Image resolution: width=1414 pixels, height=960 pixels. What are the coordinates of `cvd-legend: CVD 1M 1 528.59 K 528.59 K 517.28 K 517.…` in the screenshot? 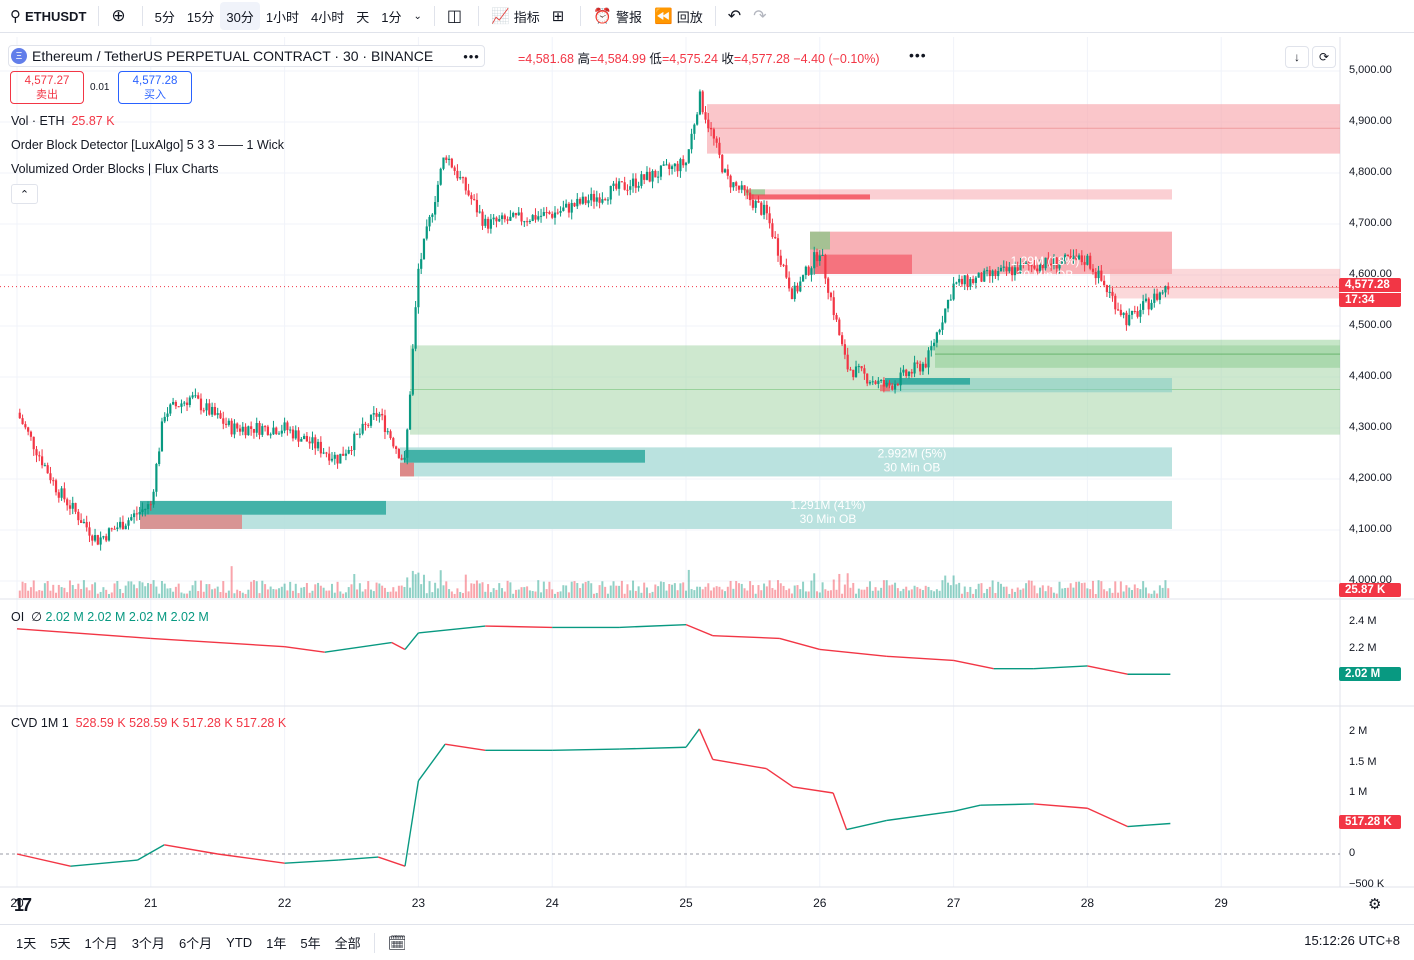 It's located at (148, 723).